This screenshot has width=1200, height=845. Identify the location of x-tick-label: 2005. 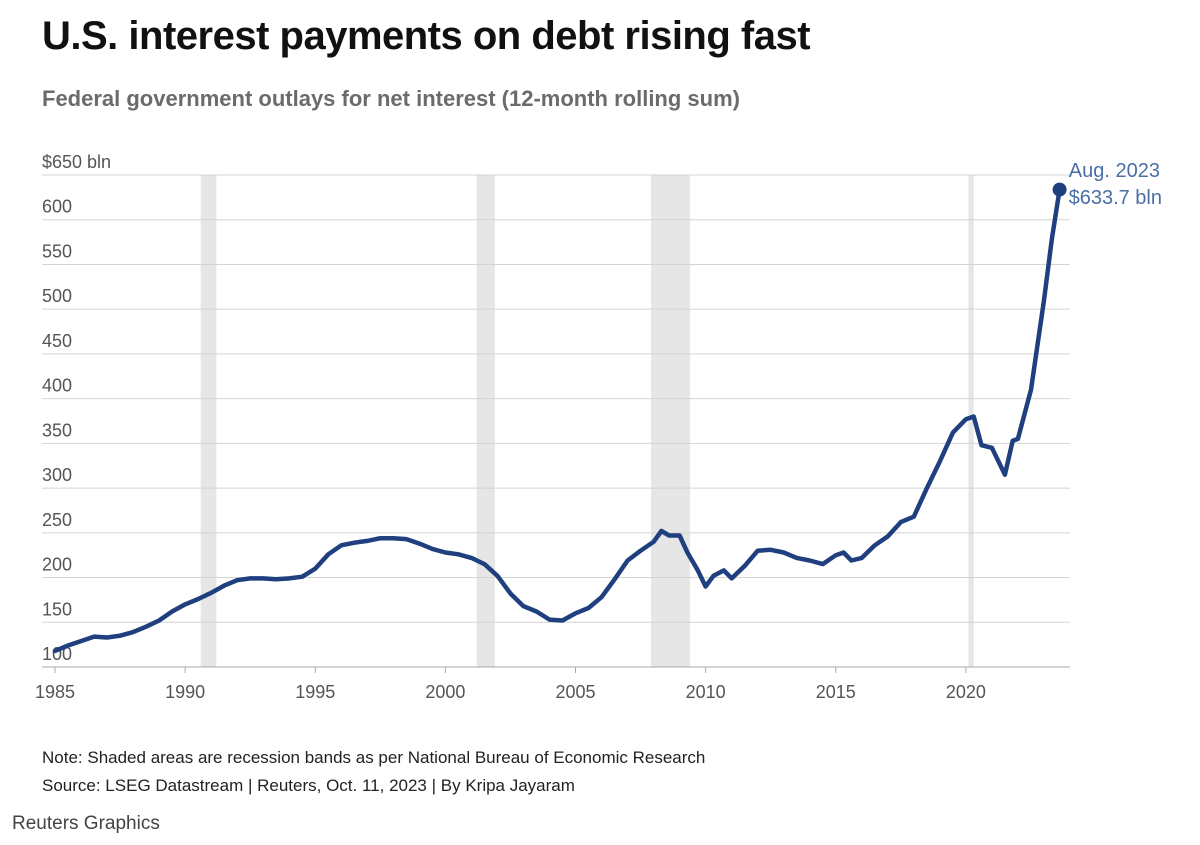
(575, 692).